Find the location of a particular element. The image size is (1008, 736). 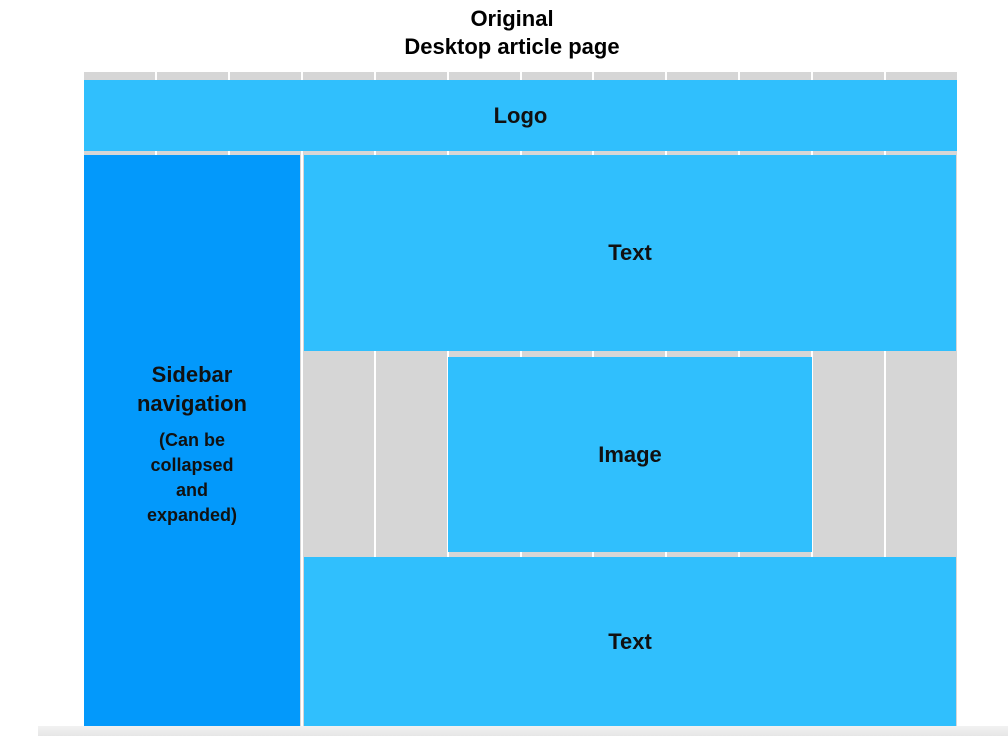

image-block: Image is located at coordinates (630, 454).